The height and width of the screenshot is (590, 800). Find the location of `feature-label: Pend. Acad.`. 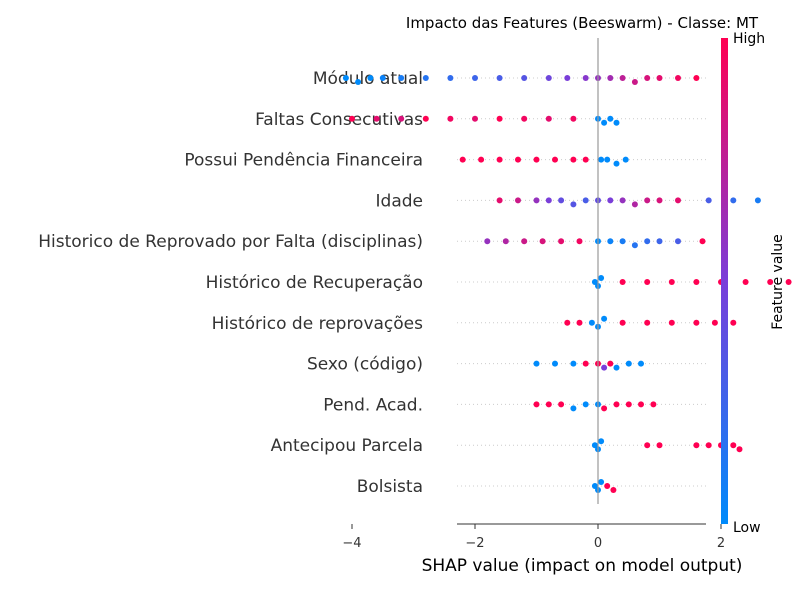

feature-label: Pend. Acad. is located at coordinates (373, 405).